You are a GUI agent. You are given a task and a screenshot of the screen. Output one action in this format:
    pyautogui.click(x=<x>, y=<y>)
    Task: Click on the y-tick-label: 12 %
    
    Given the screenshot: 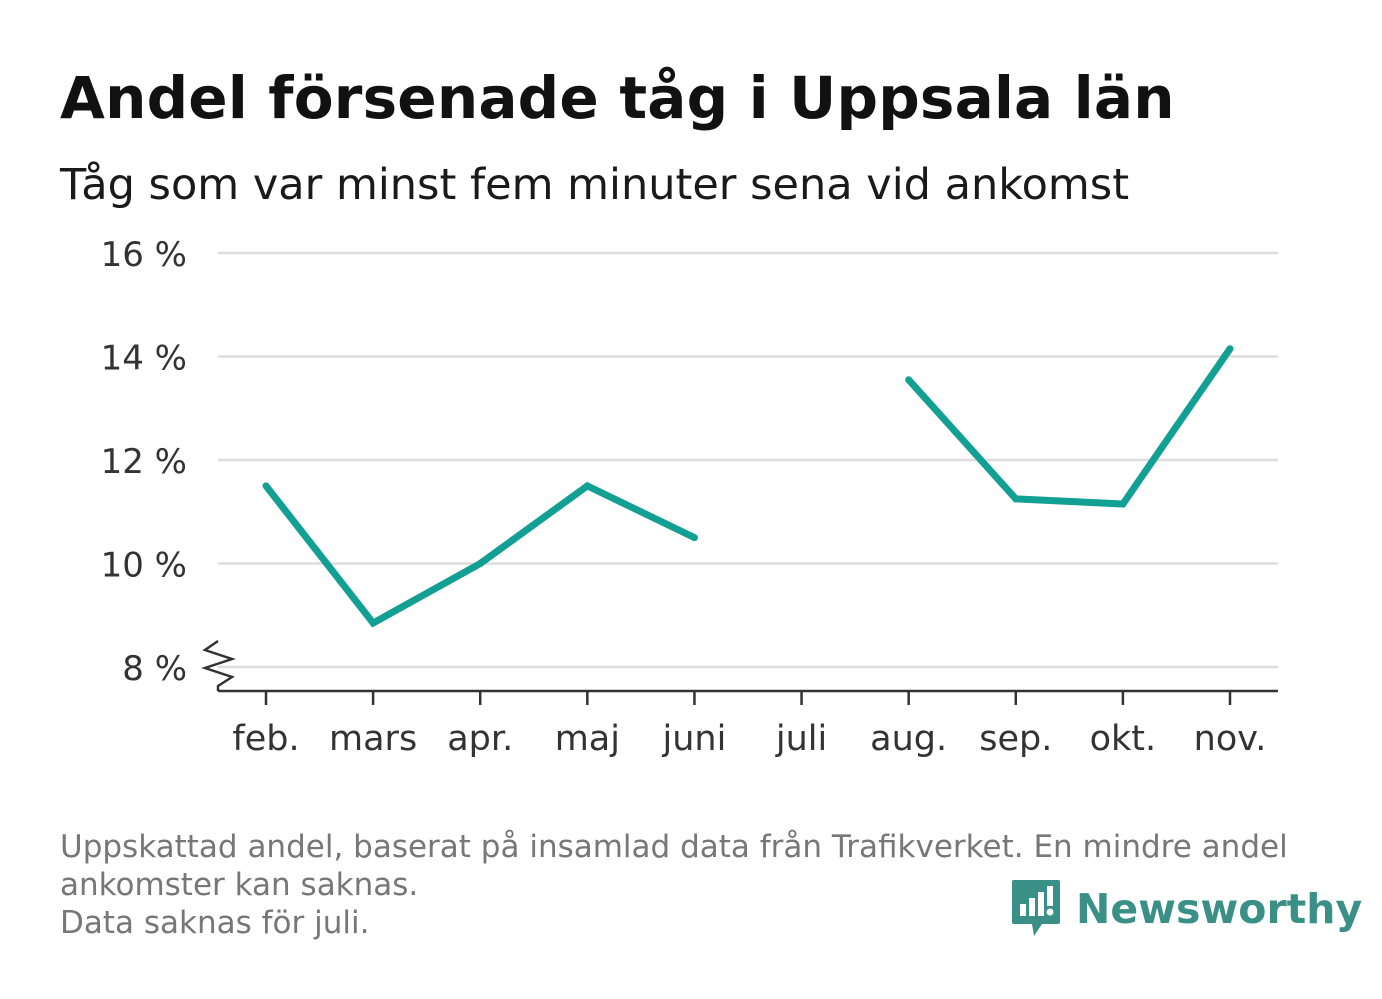 What is the action you would take?
    pyautogui.click(x=144, y=462)
    